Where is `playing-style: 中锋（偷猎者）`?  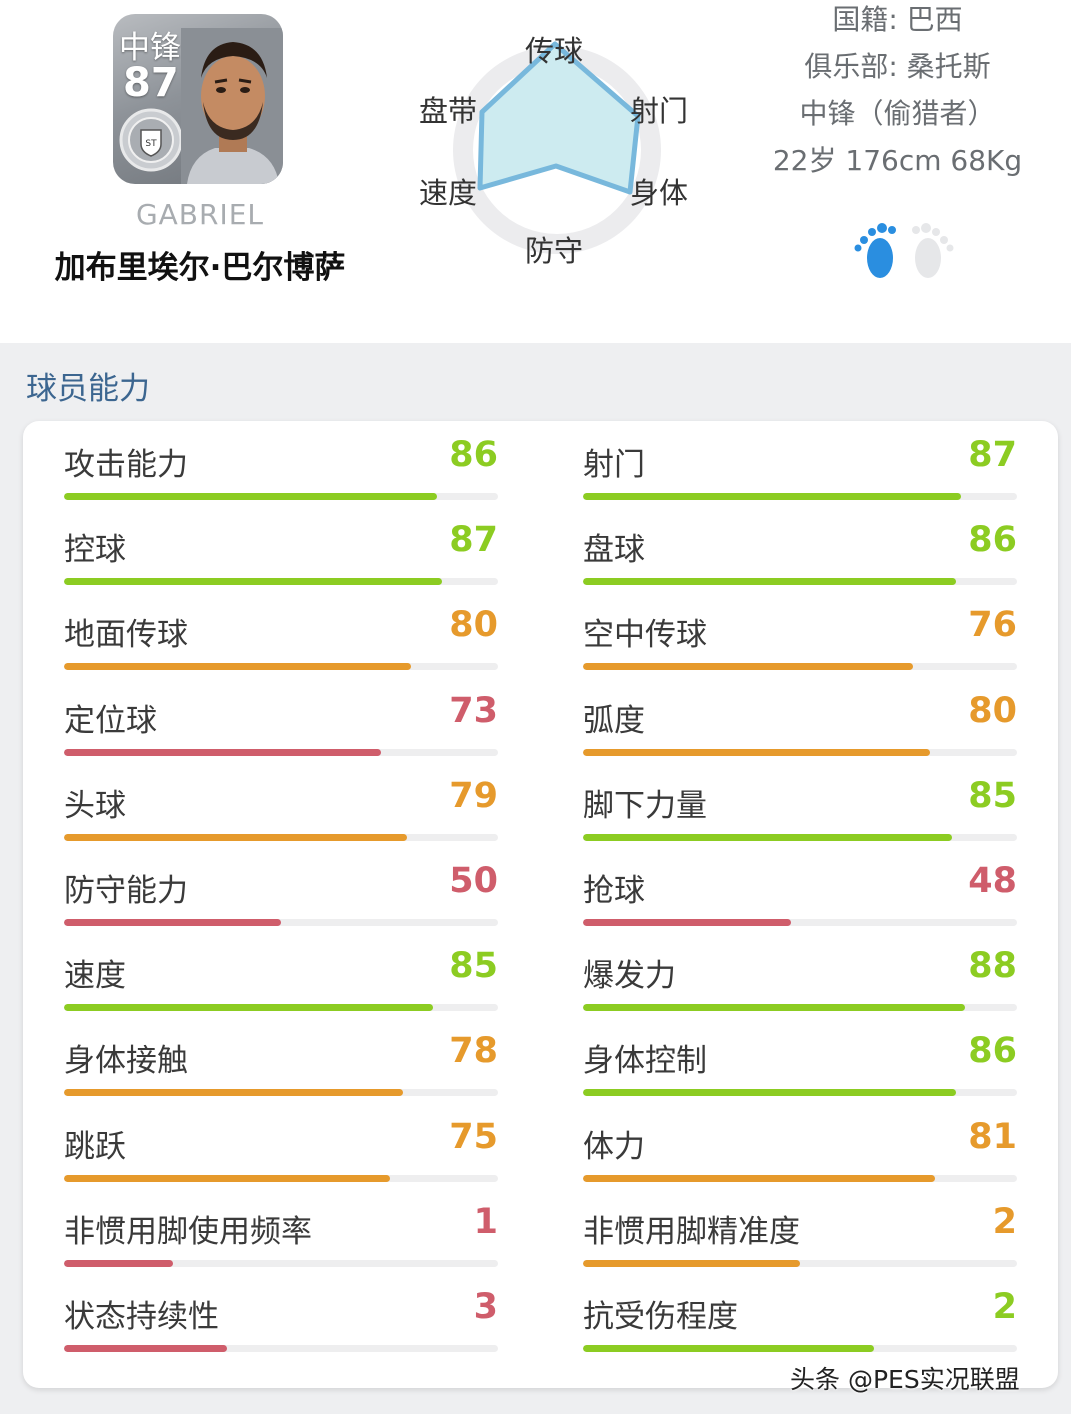
playing-style: 中锋（偷猎者） is located at coordinates (897, 113).